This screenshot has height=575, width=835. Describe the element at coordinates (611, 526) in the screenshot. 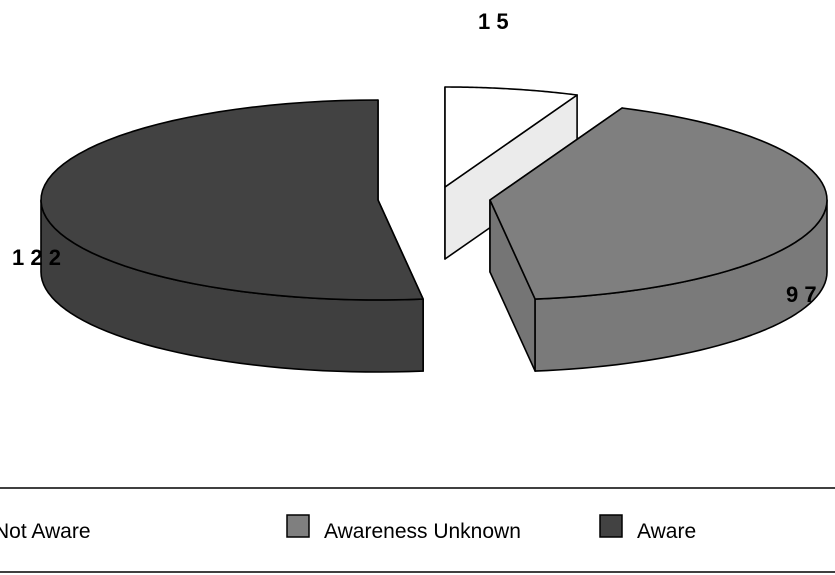

I see `legend-swatch-aware` at that location.